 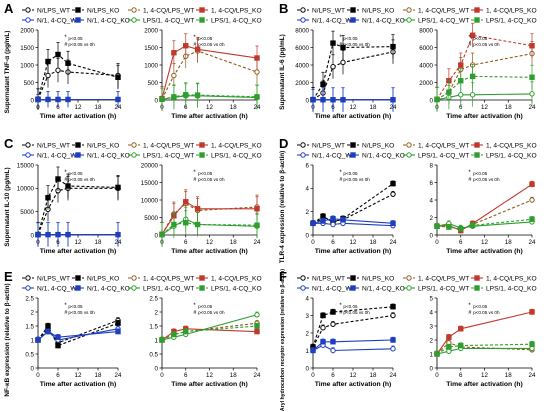 I want to click on y-tick-label: 10000, so click(x=150, y=200).